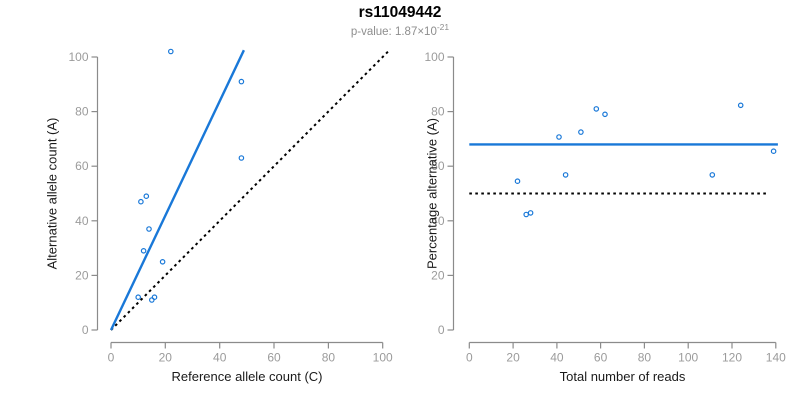 This screenshot has height=400, width=800. Describe the element at coordinates (432, 193) in the screenshot. I see `right-plot-y-axis-title: Percentage alternative (A)` at that location.